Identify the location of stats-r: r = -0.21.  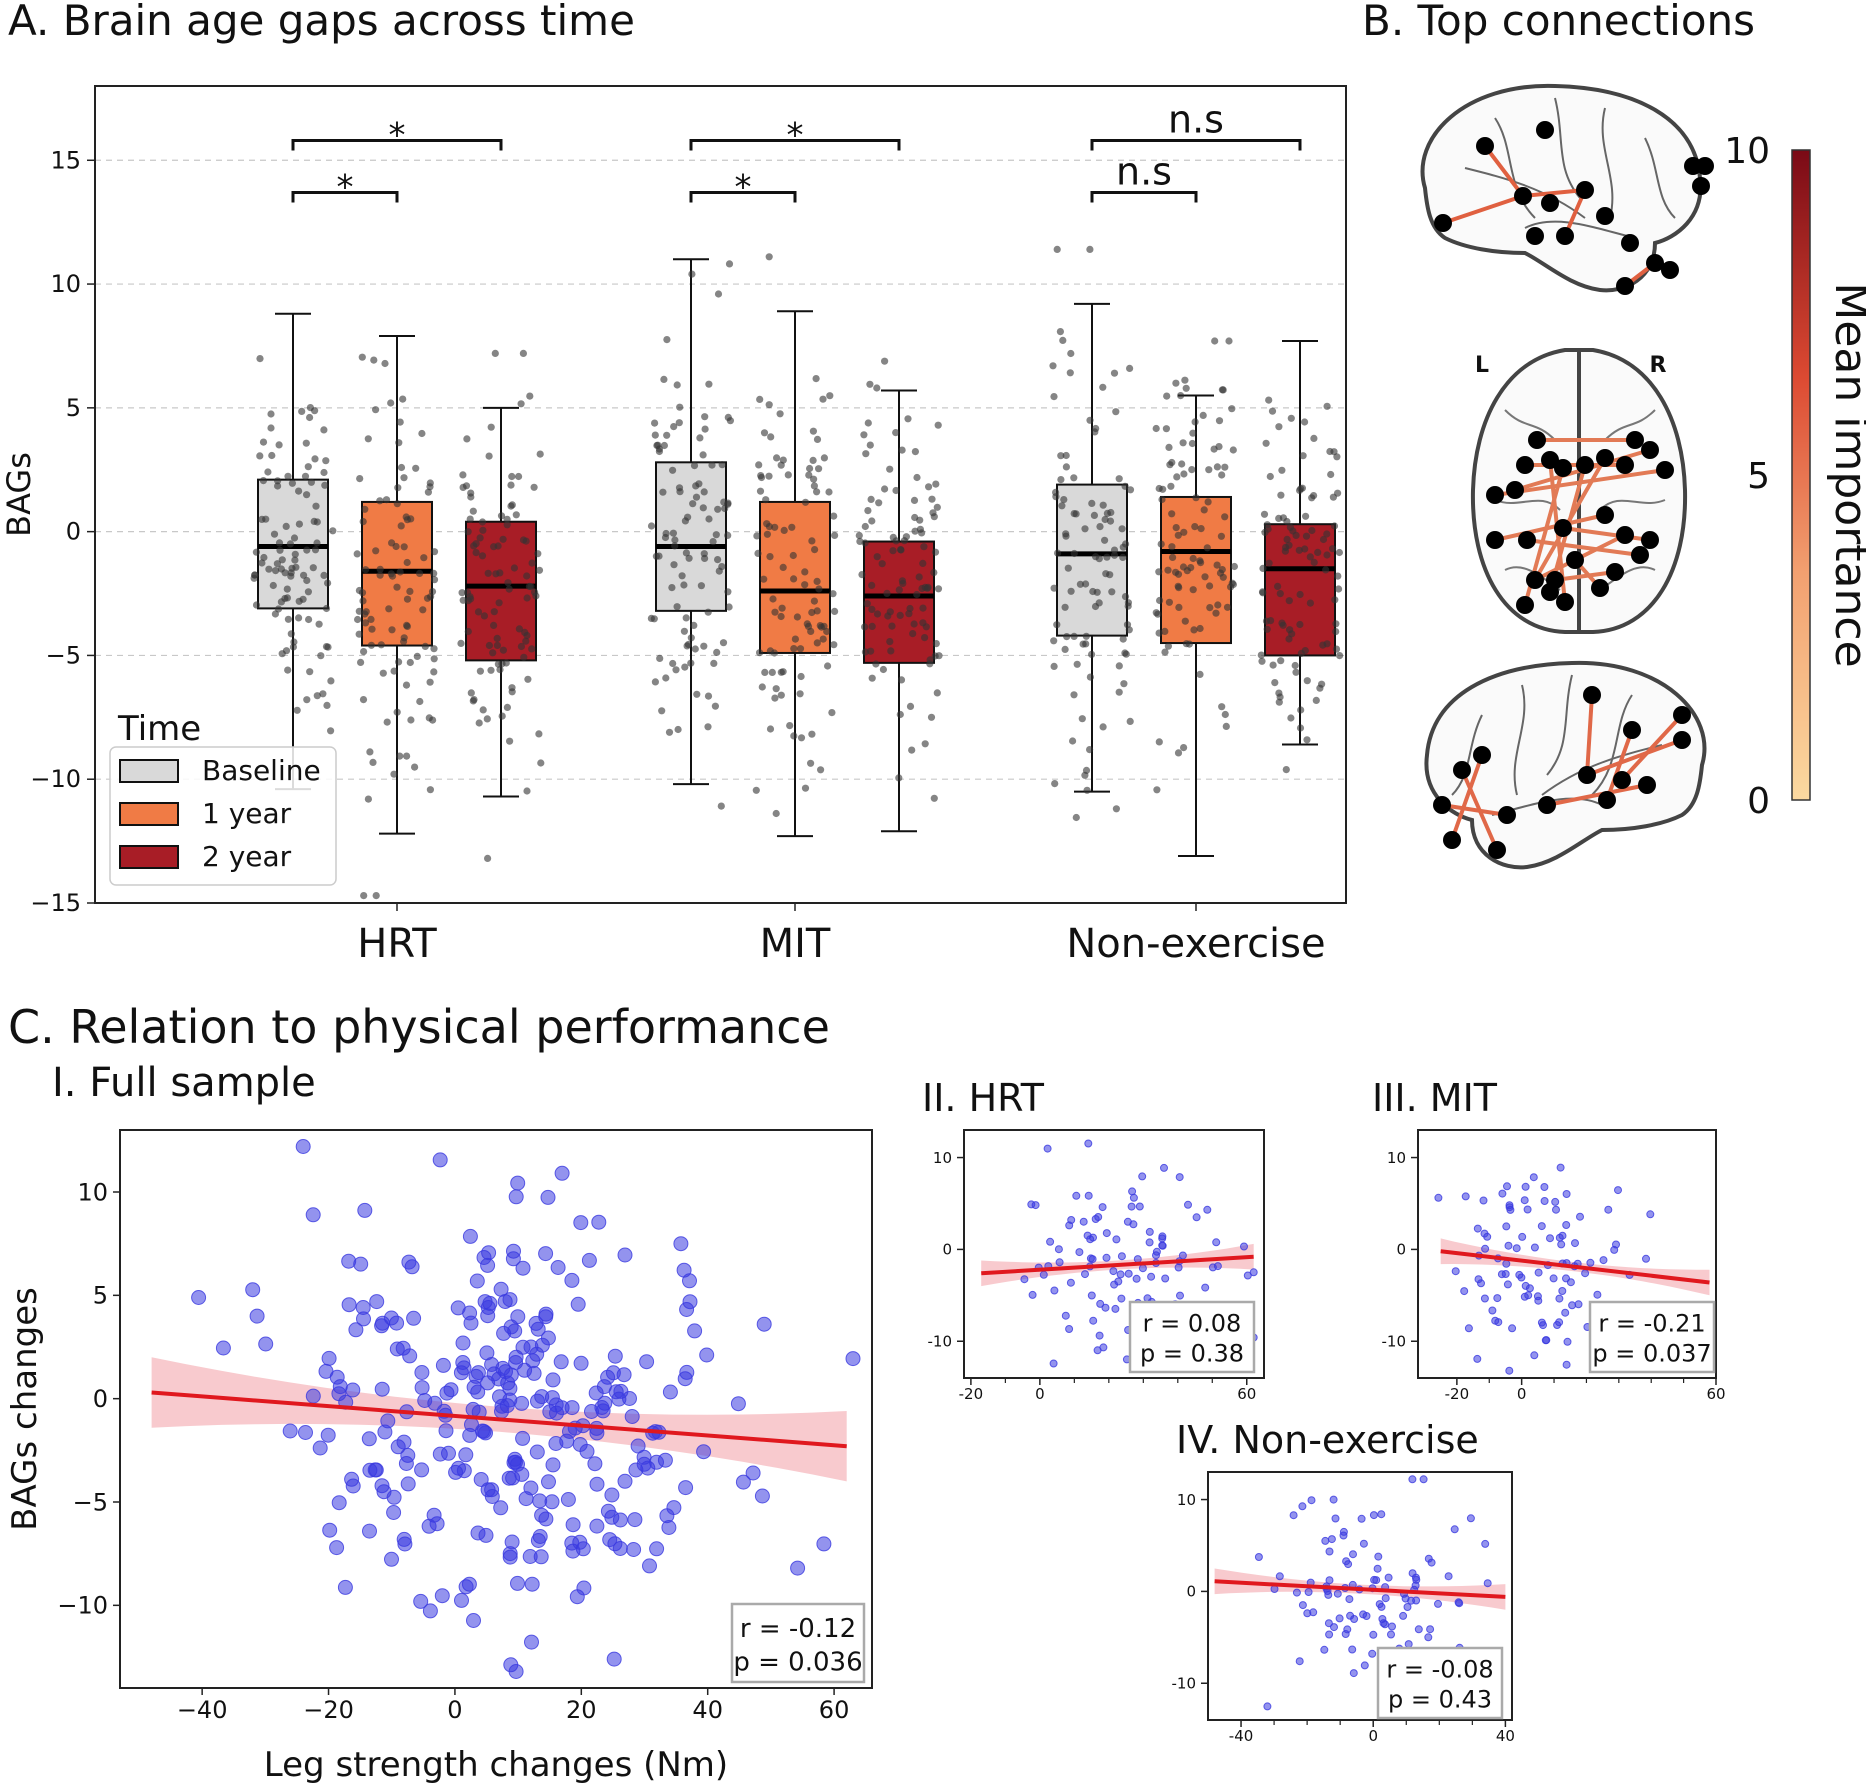
(1651, 1323).